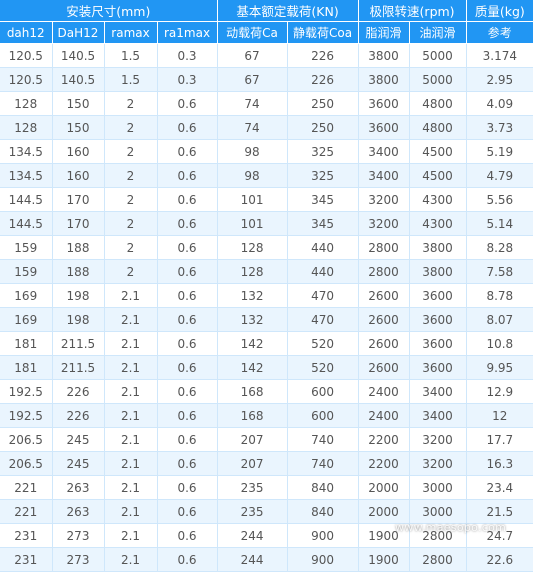 Image resolution: width=533 pixels, height=572 pixels. Describe the element at coordinates (323, 271) in the screenshot. I see `table-cell: 440` at that location.